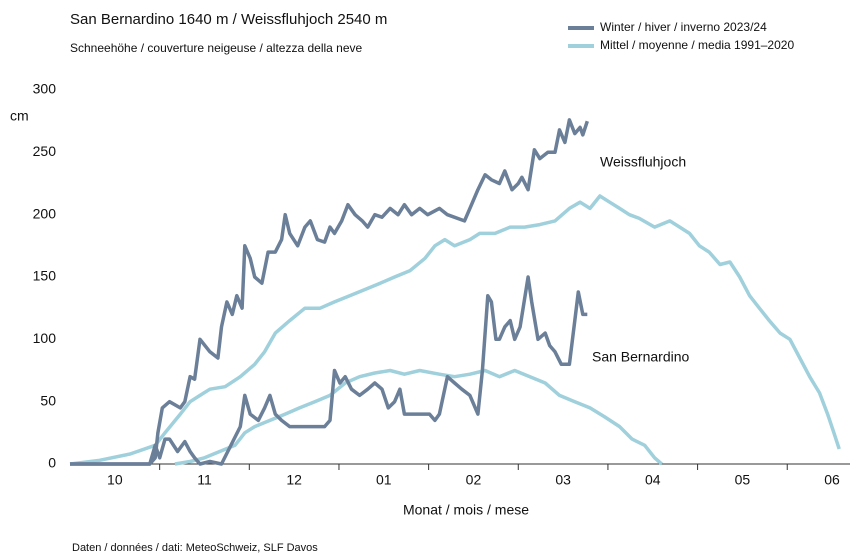  What do you see at coordinates (45, 338) in the screenshot?
I see `y-tick-label: 100` at bounding box center [45, 338].